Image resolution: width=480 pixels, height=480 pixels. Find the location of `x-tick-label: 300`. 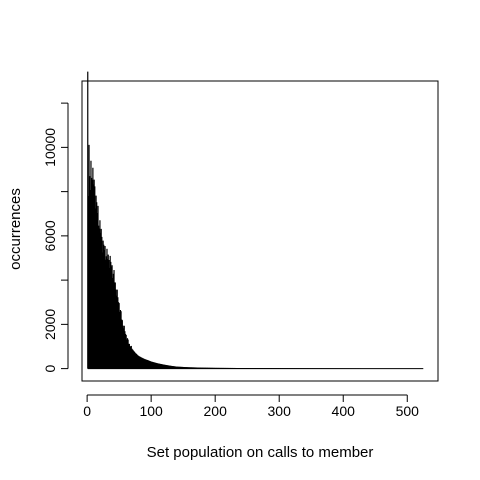

x-tick-label: 300 is located at coordinates (280, 411).